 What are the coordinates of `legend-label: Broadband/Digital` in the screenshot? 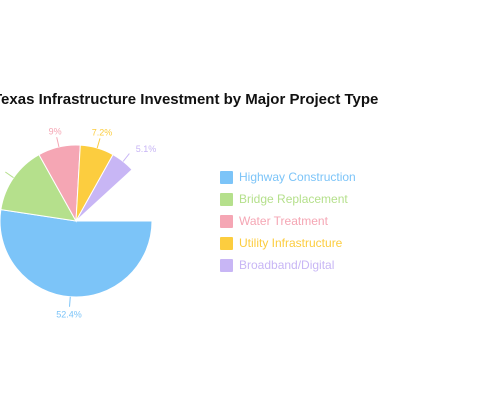 It's located at (287, 265).